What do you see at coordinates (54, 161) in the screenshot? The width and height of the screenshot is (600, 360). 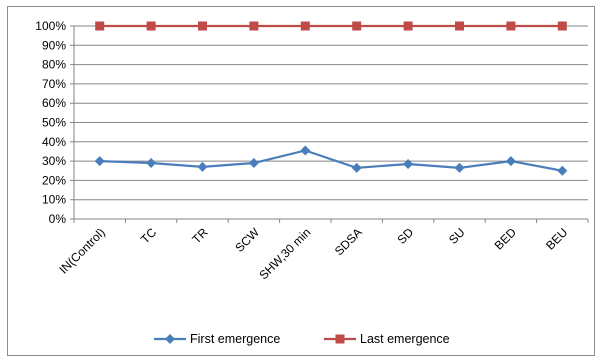 I see `y-tick-label: 30%` at bounding box center [54, 161].